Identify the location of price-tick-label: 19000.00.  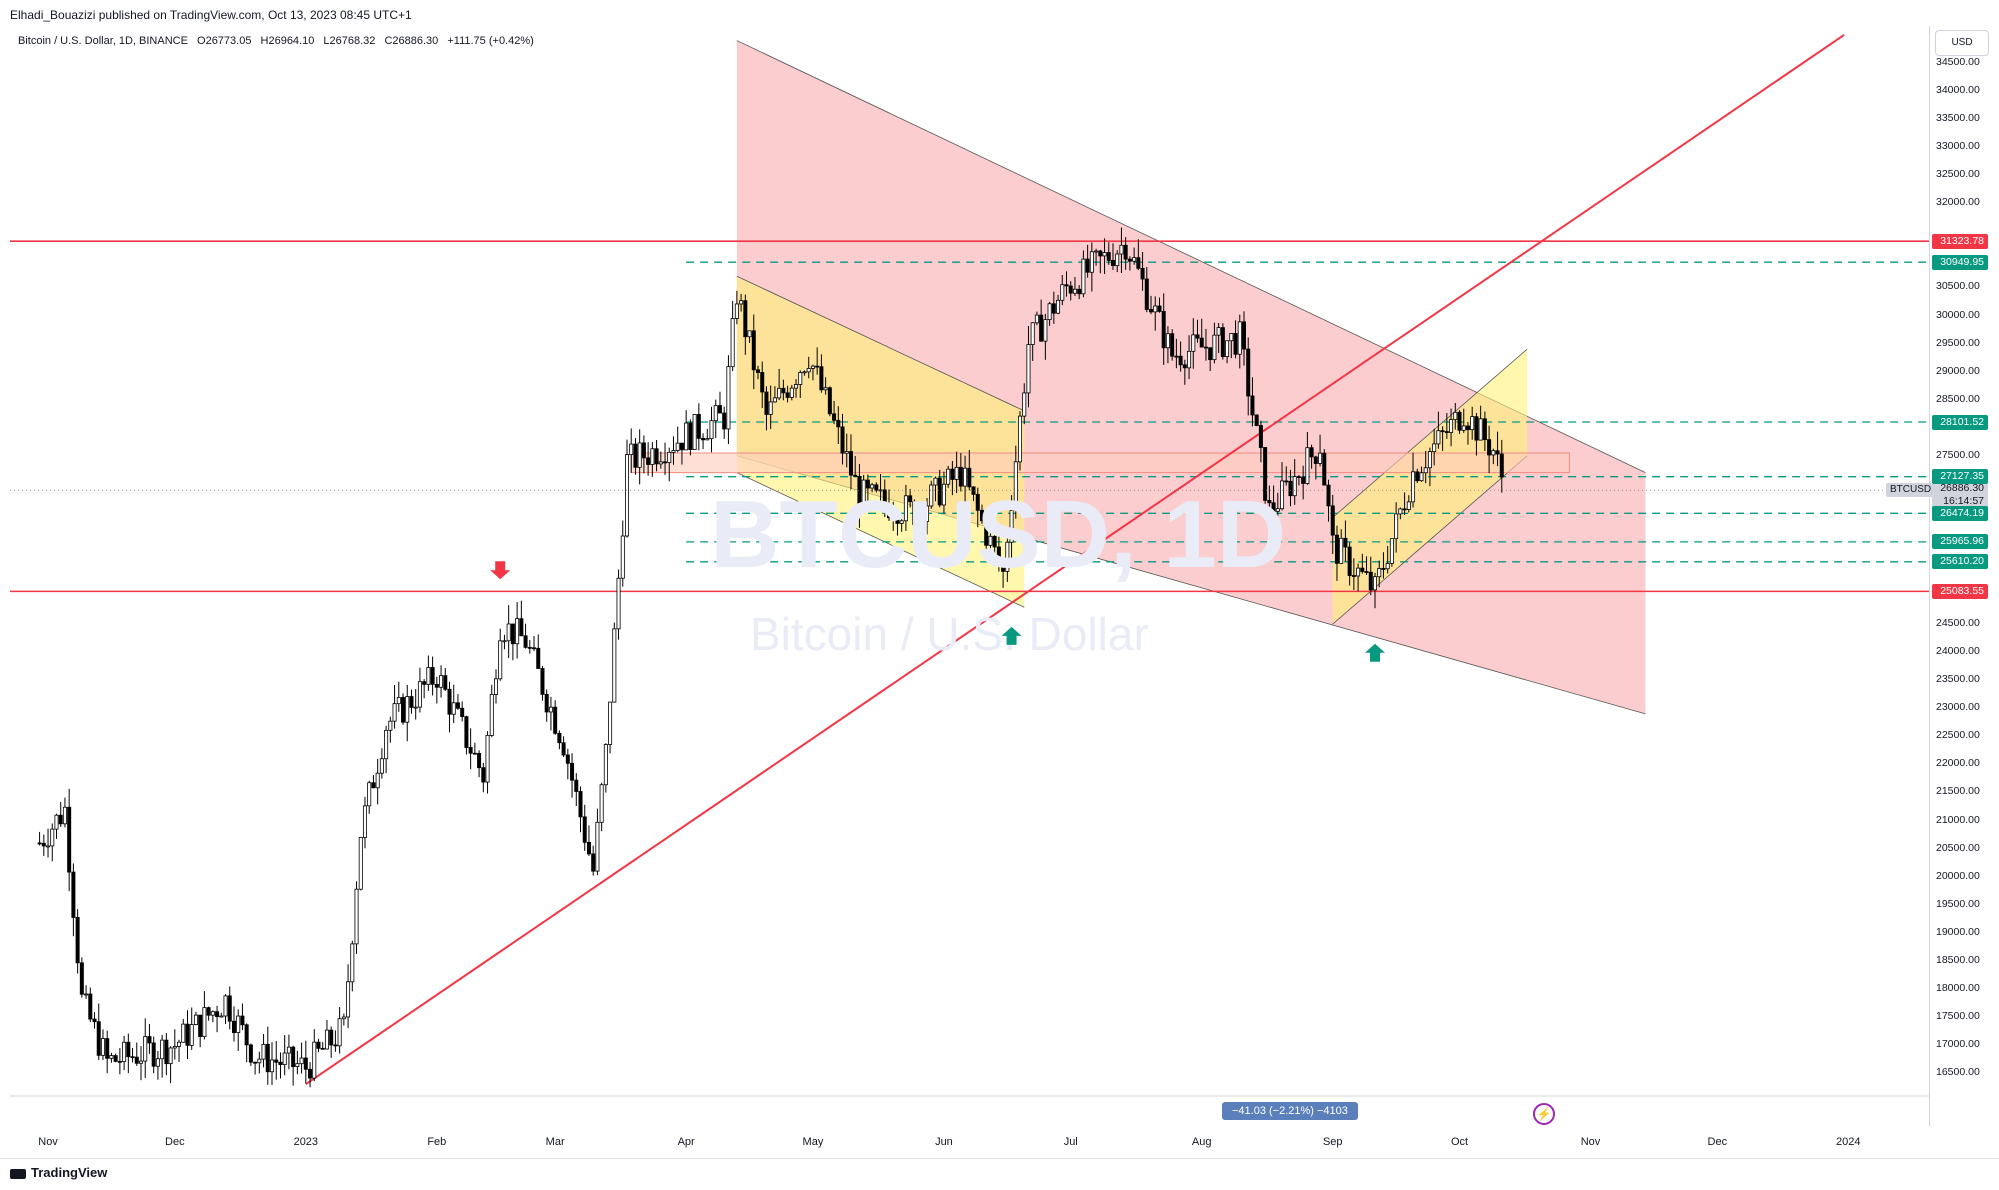
(1958, 931).